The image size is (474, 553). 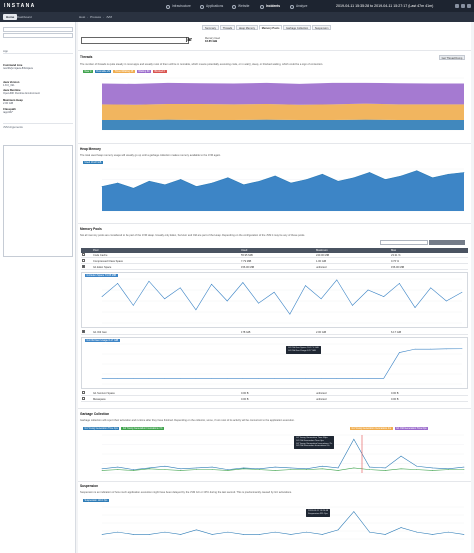 What do you see at coordinates (96, 250) in the screenshot?
I see `col-pool: Pool` at bounding box center [96, 250].